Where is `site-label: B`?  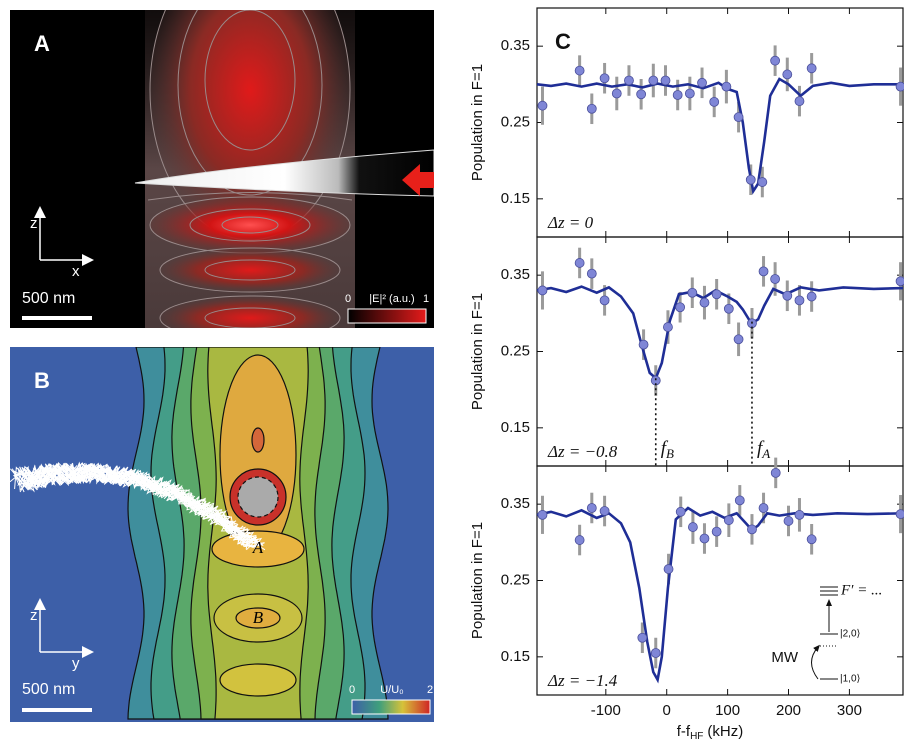
site-label: B is located at coordinates (258, 617).